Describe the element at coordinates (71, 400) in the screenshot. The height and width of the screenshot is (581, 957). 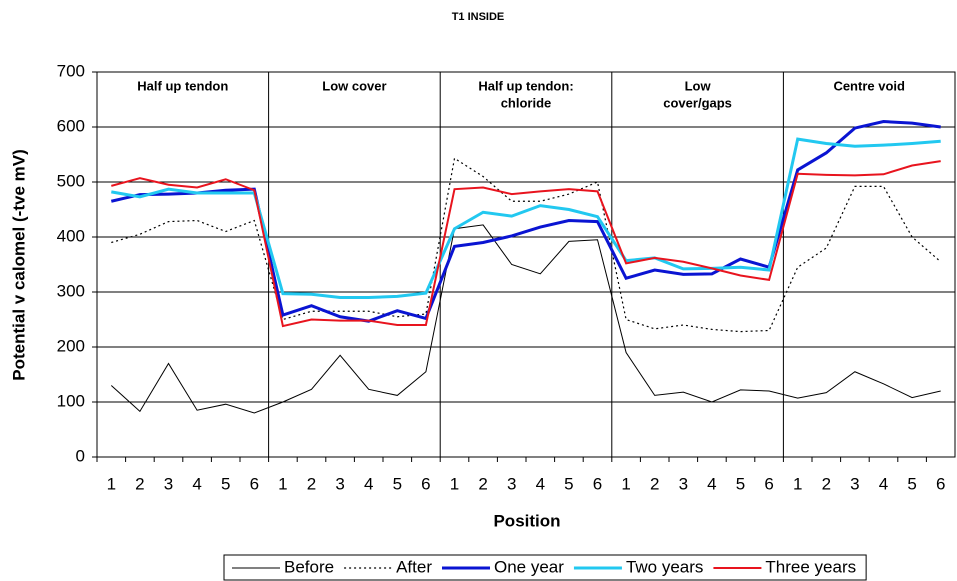
I see `y-tick-label: 100` at that location.